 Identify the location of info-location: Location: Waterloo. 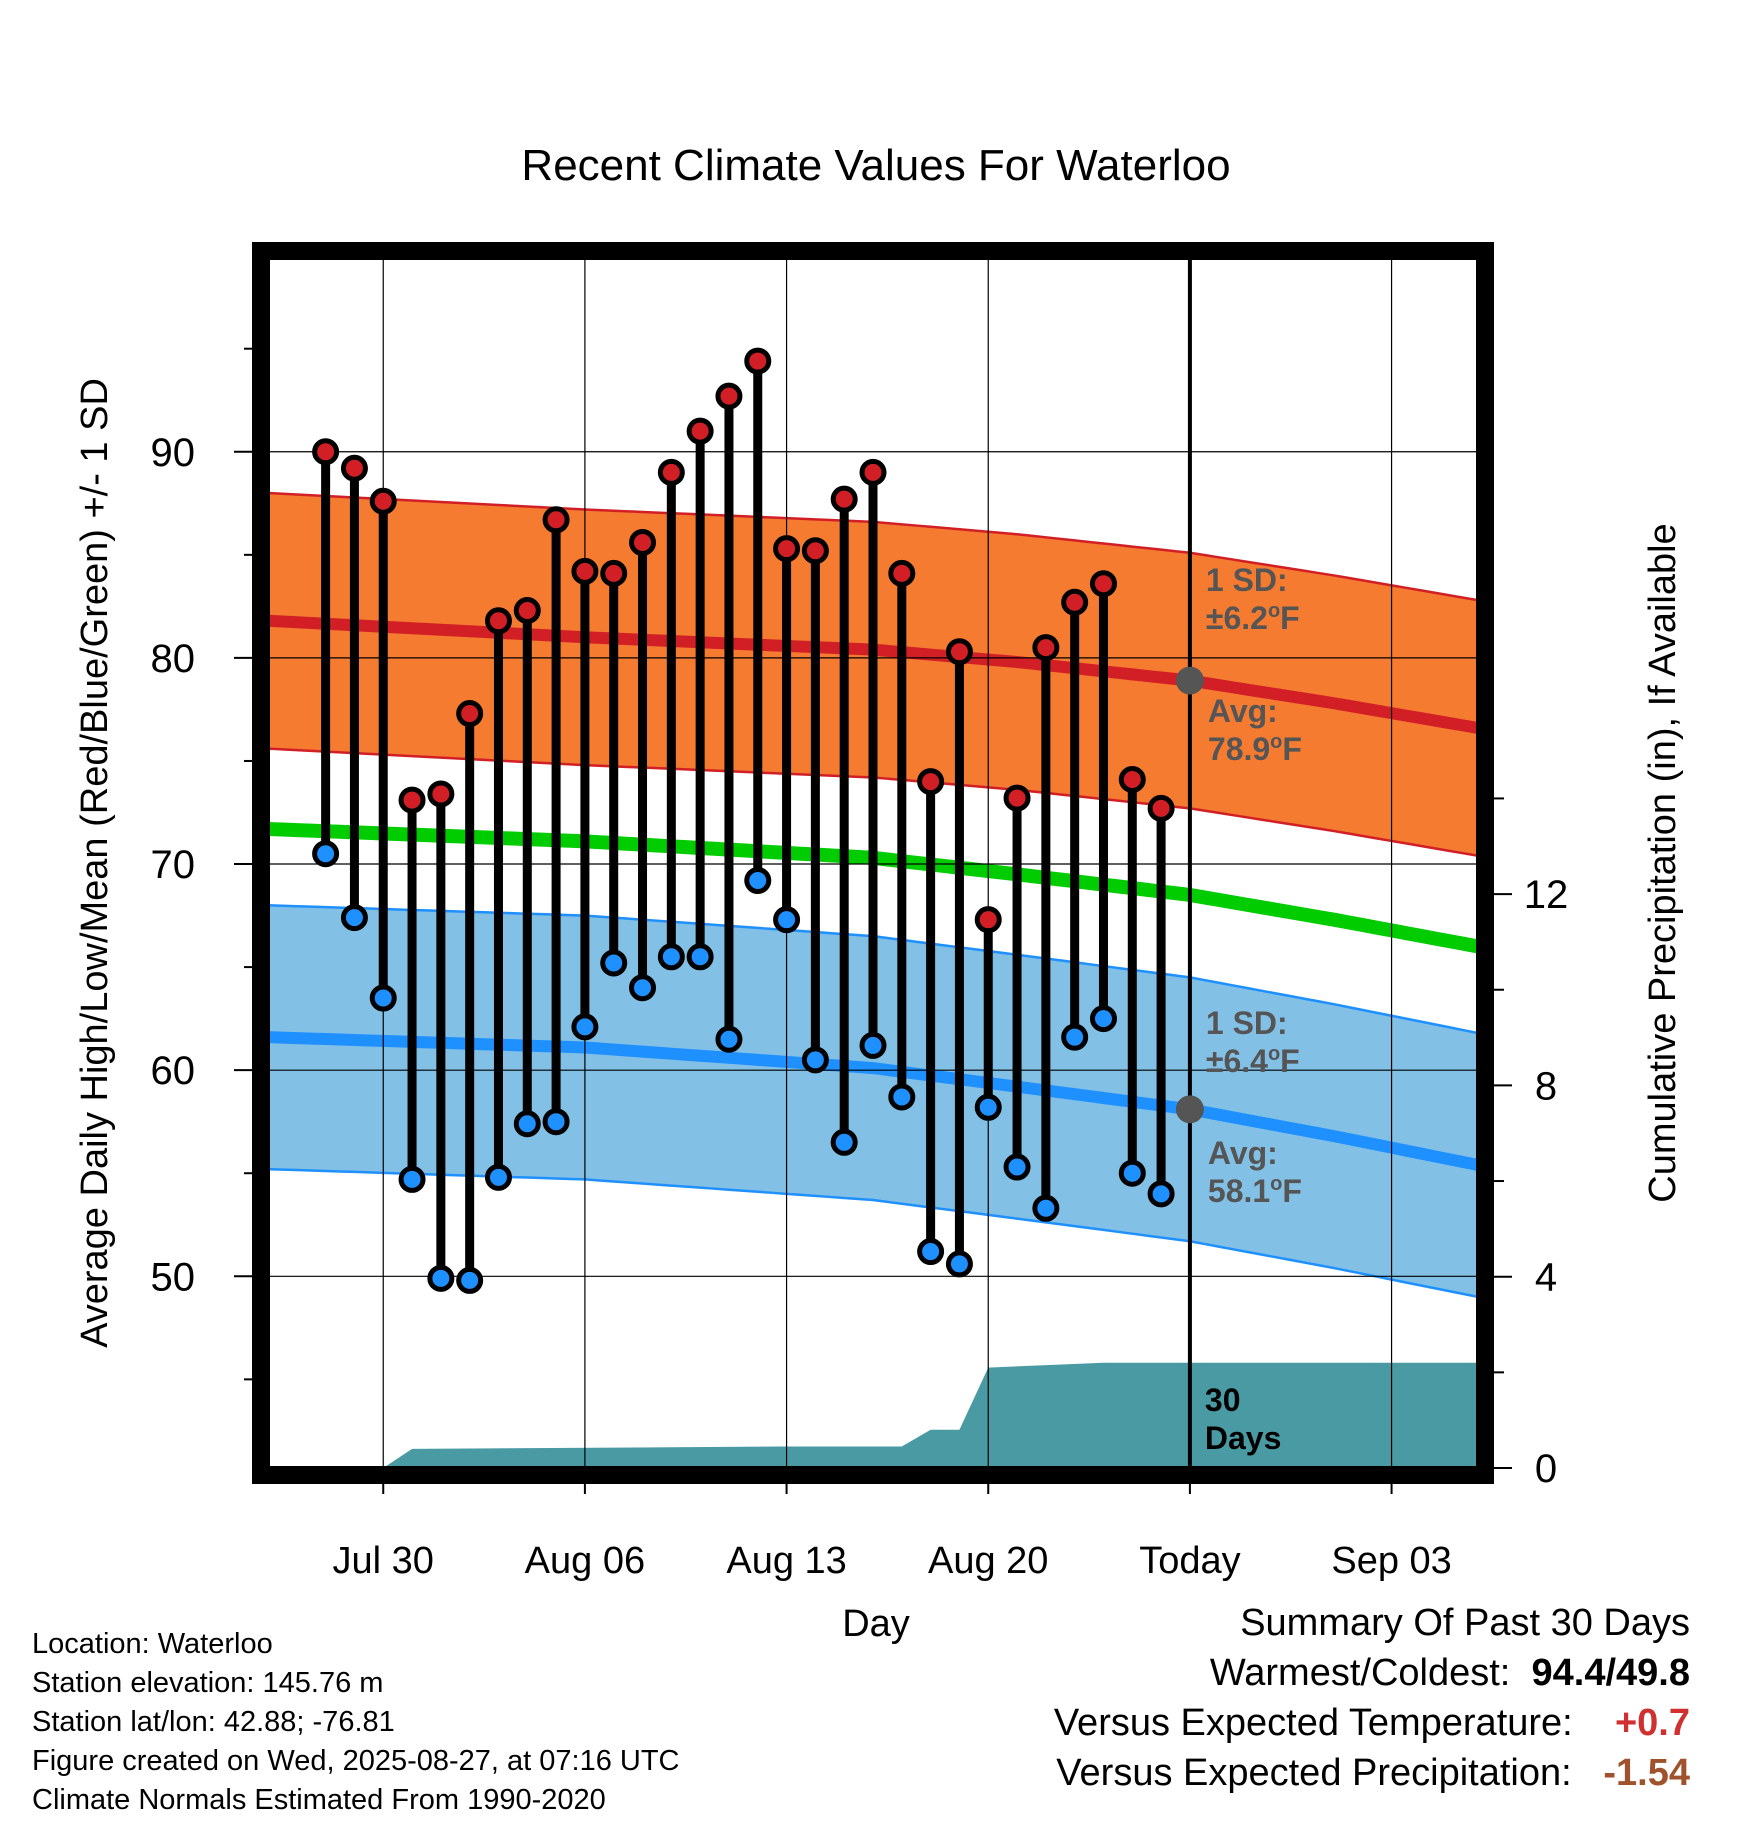
(152, 1644).